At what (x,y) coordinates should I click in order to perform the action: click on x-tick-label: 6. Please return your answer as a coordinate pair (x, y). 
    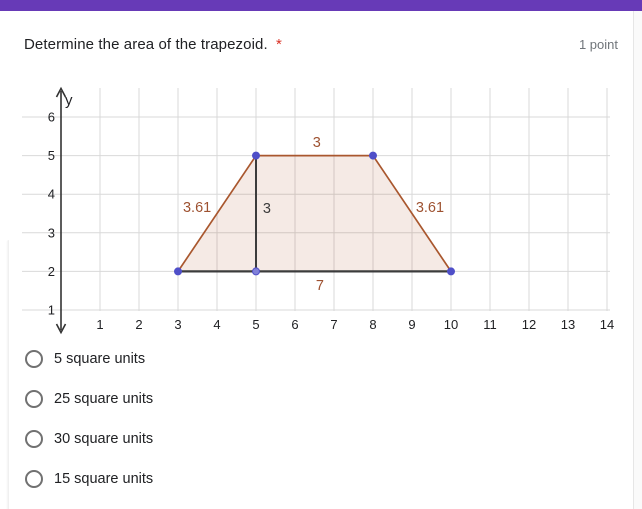
    Looking at the image, I should click on (294, 324).